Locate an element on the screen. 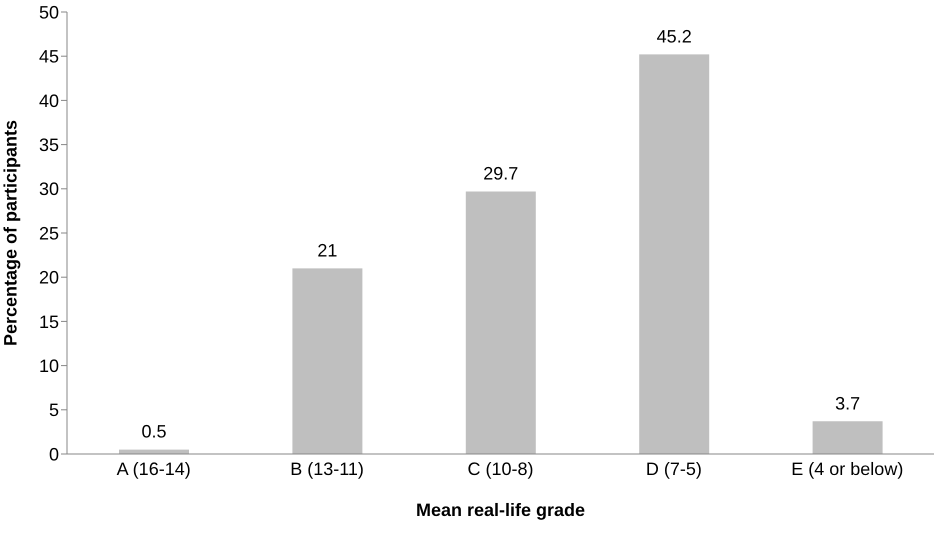 This screenshot has width=942, height=534. data-label: 29.7 is located at coordinates (500, 173).